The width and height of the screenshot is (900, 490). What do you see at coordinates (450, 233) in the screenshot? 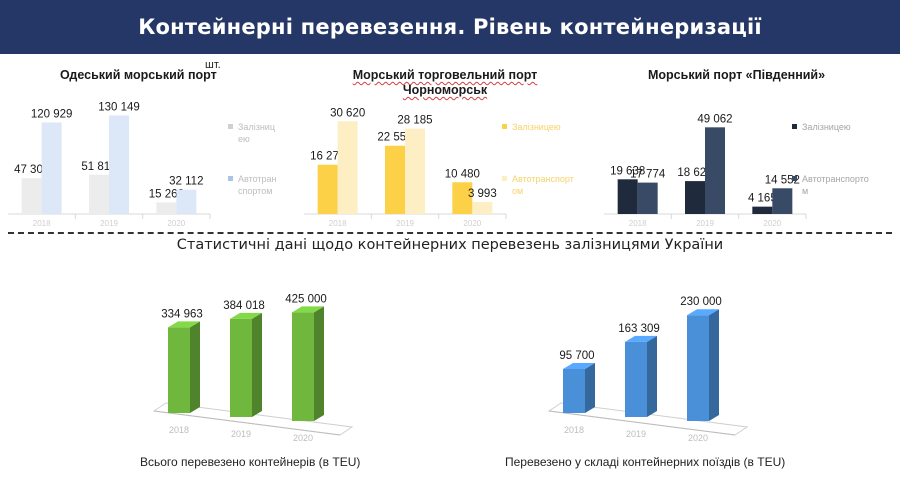
I see `section-divider` at bounding box center [450, 233].